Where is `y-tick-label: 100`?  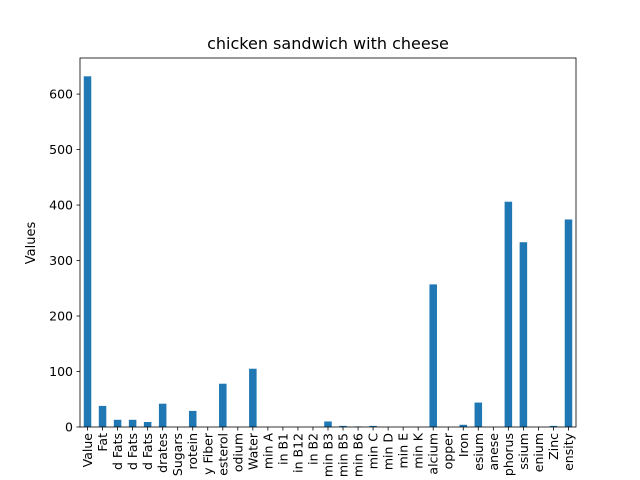 y-tick-label: 100 is located at coordinates (61, 371).